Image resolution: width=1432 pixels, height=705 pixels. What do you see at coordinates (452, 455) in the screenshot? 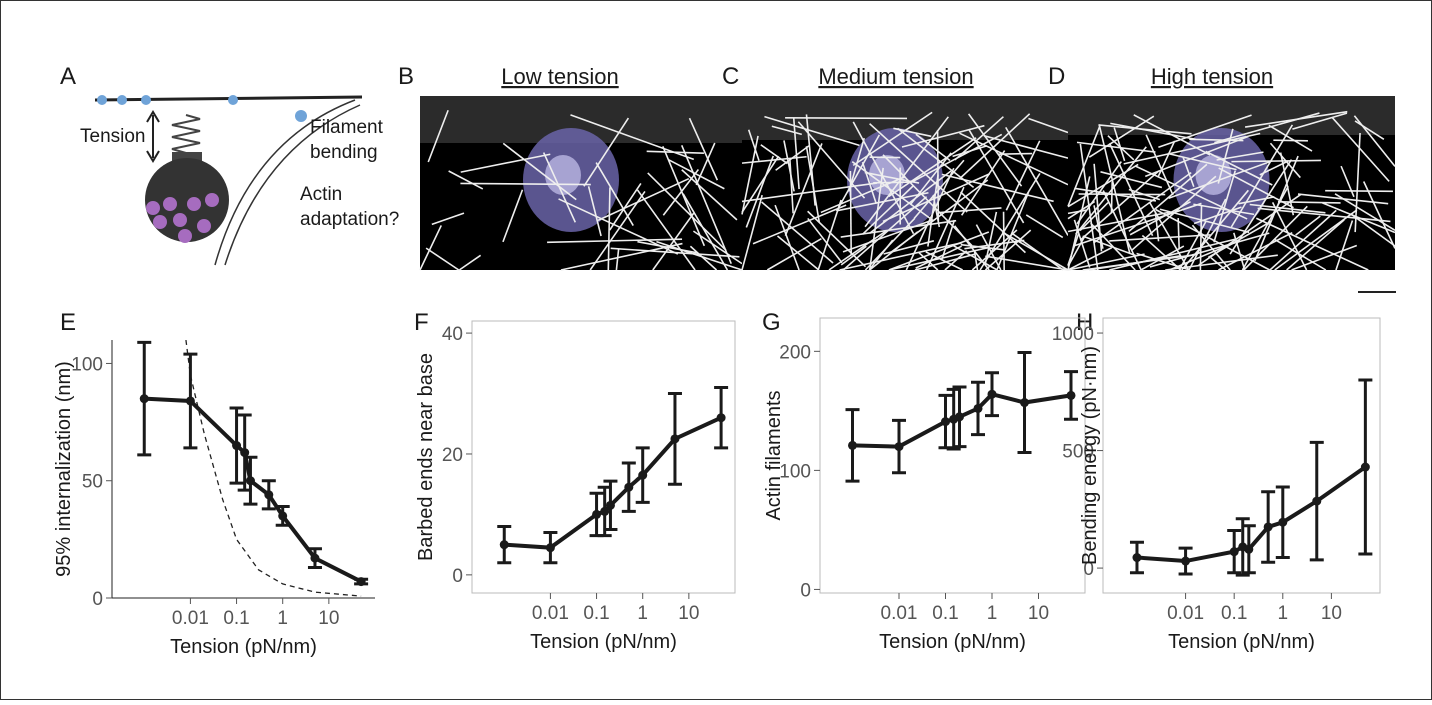
I see `y-tick-label: 20` at bounding box center [452, 455].